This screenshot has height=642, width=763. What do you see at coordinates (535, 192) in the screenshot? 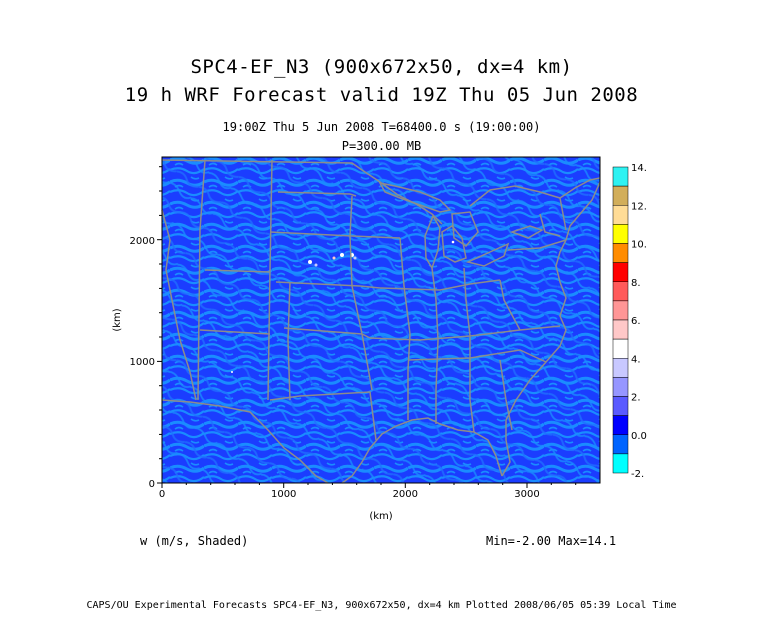
I see `canada-border-east` at bounding box center [535, 192].